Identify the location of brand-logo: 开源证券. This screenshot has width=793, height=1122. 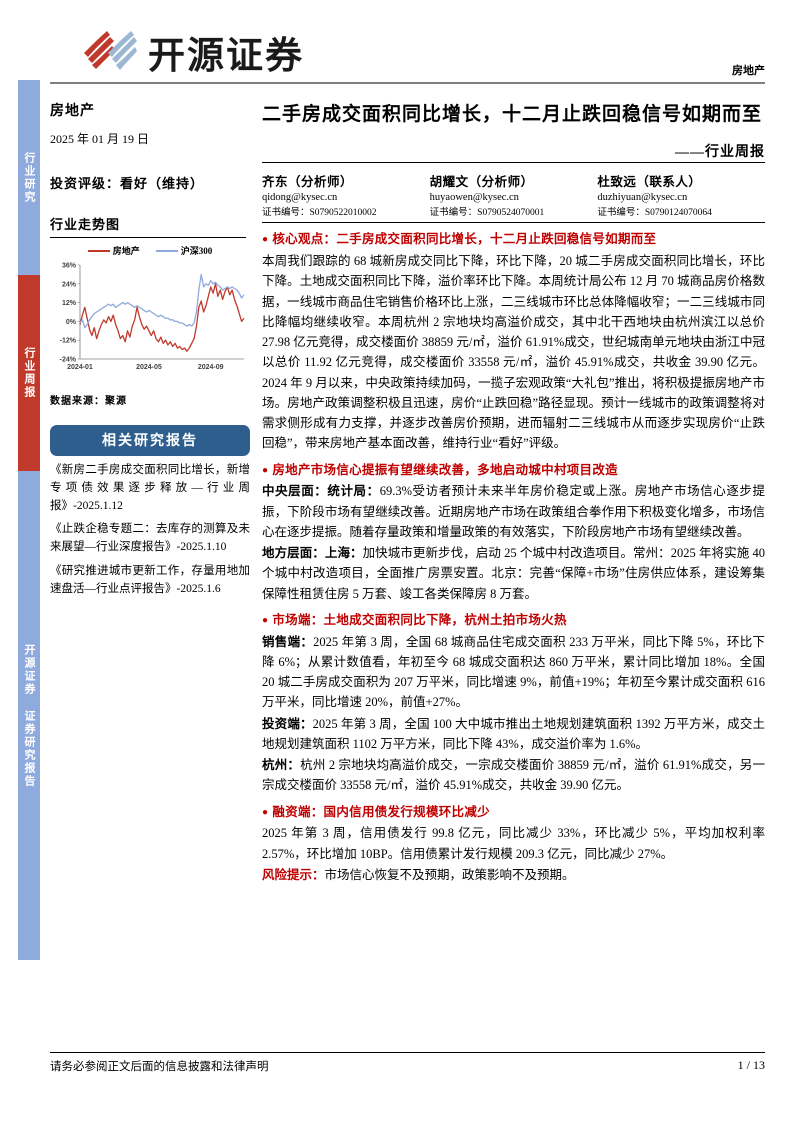
(192, 52).